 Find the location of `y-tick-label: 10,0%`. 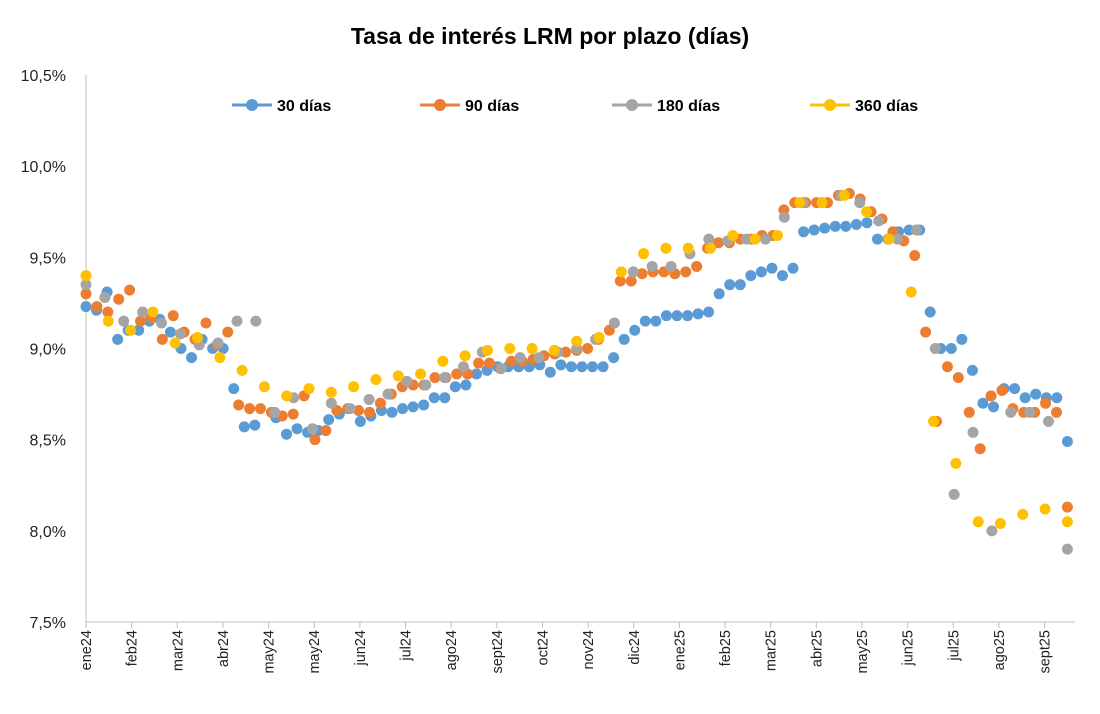

y-tick-label: 10,0% is located at coordinates (43, 167).